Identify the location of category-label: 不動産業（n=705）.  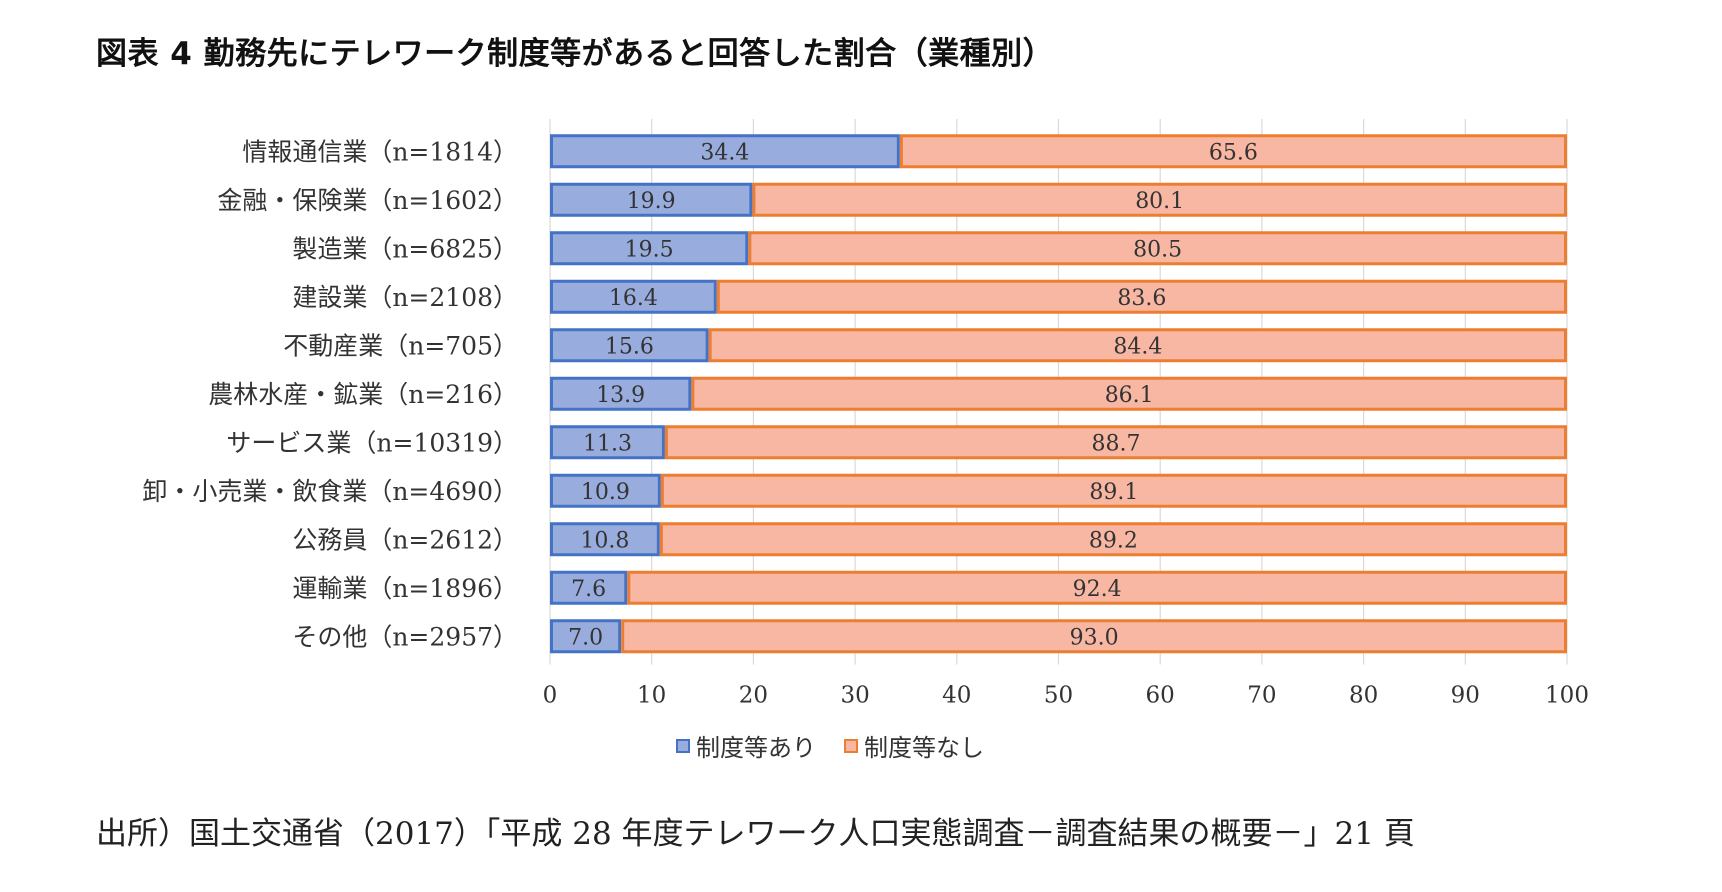
(400, 345).